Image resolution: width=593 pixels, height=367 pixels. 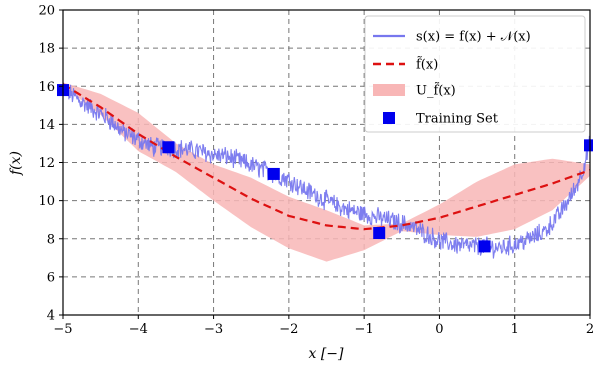 I want to click on legend-item-1: f̃(x), so click(x=405, y=64).